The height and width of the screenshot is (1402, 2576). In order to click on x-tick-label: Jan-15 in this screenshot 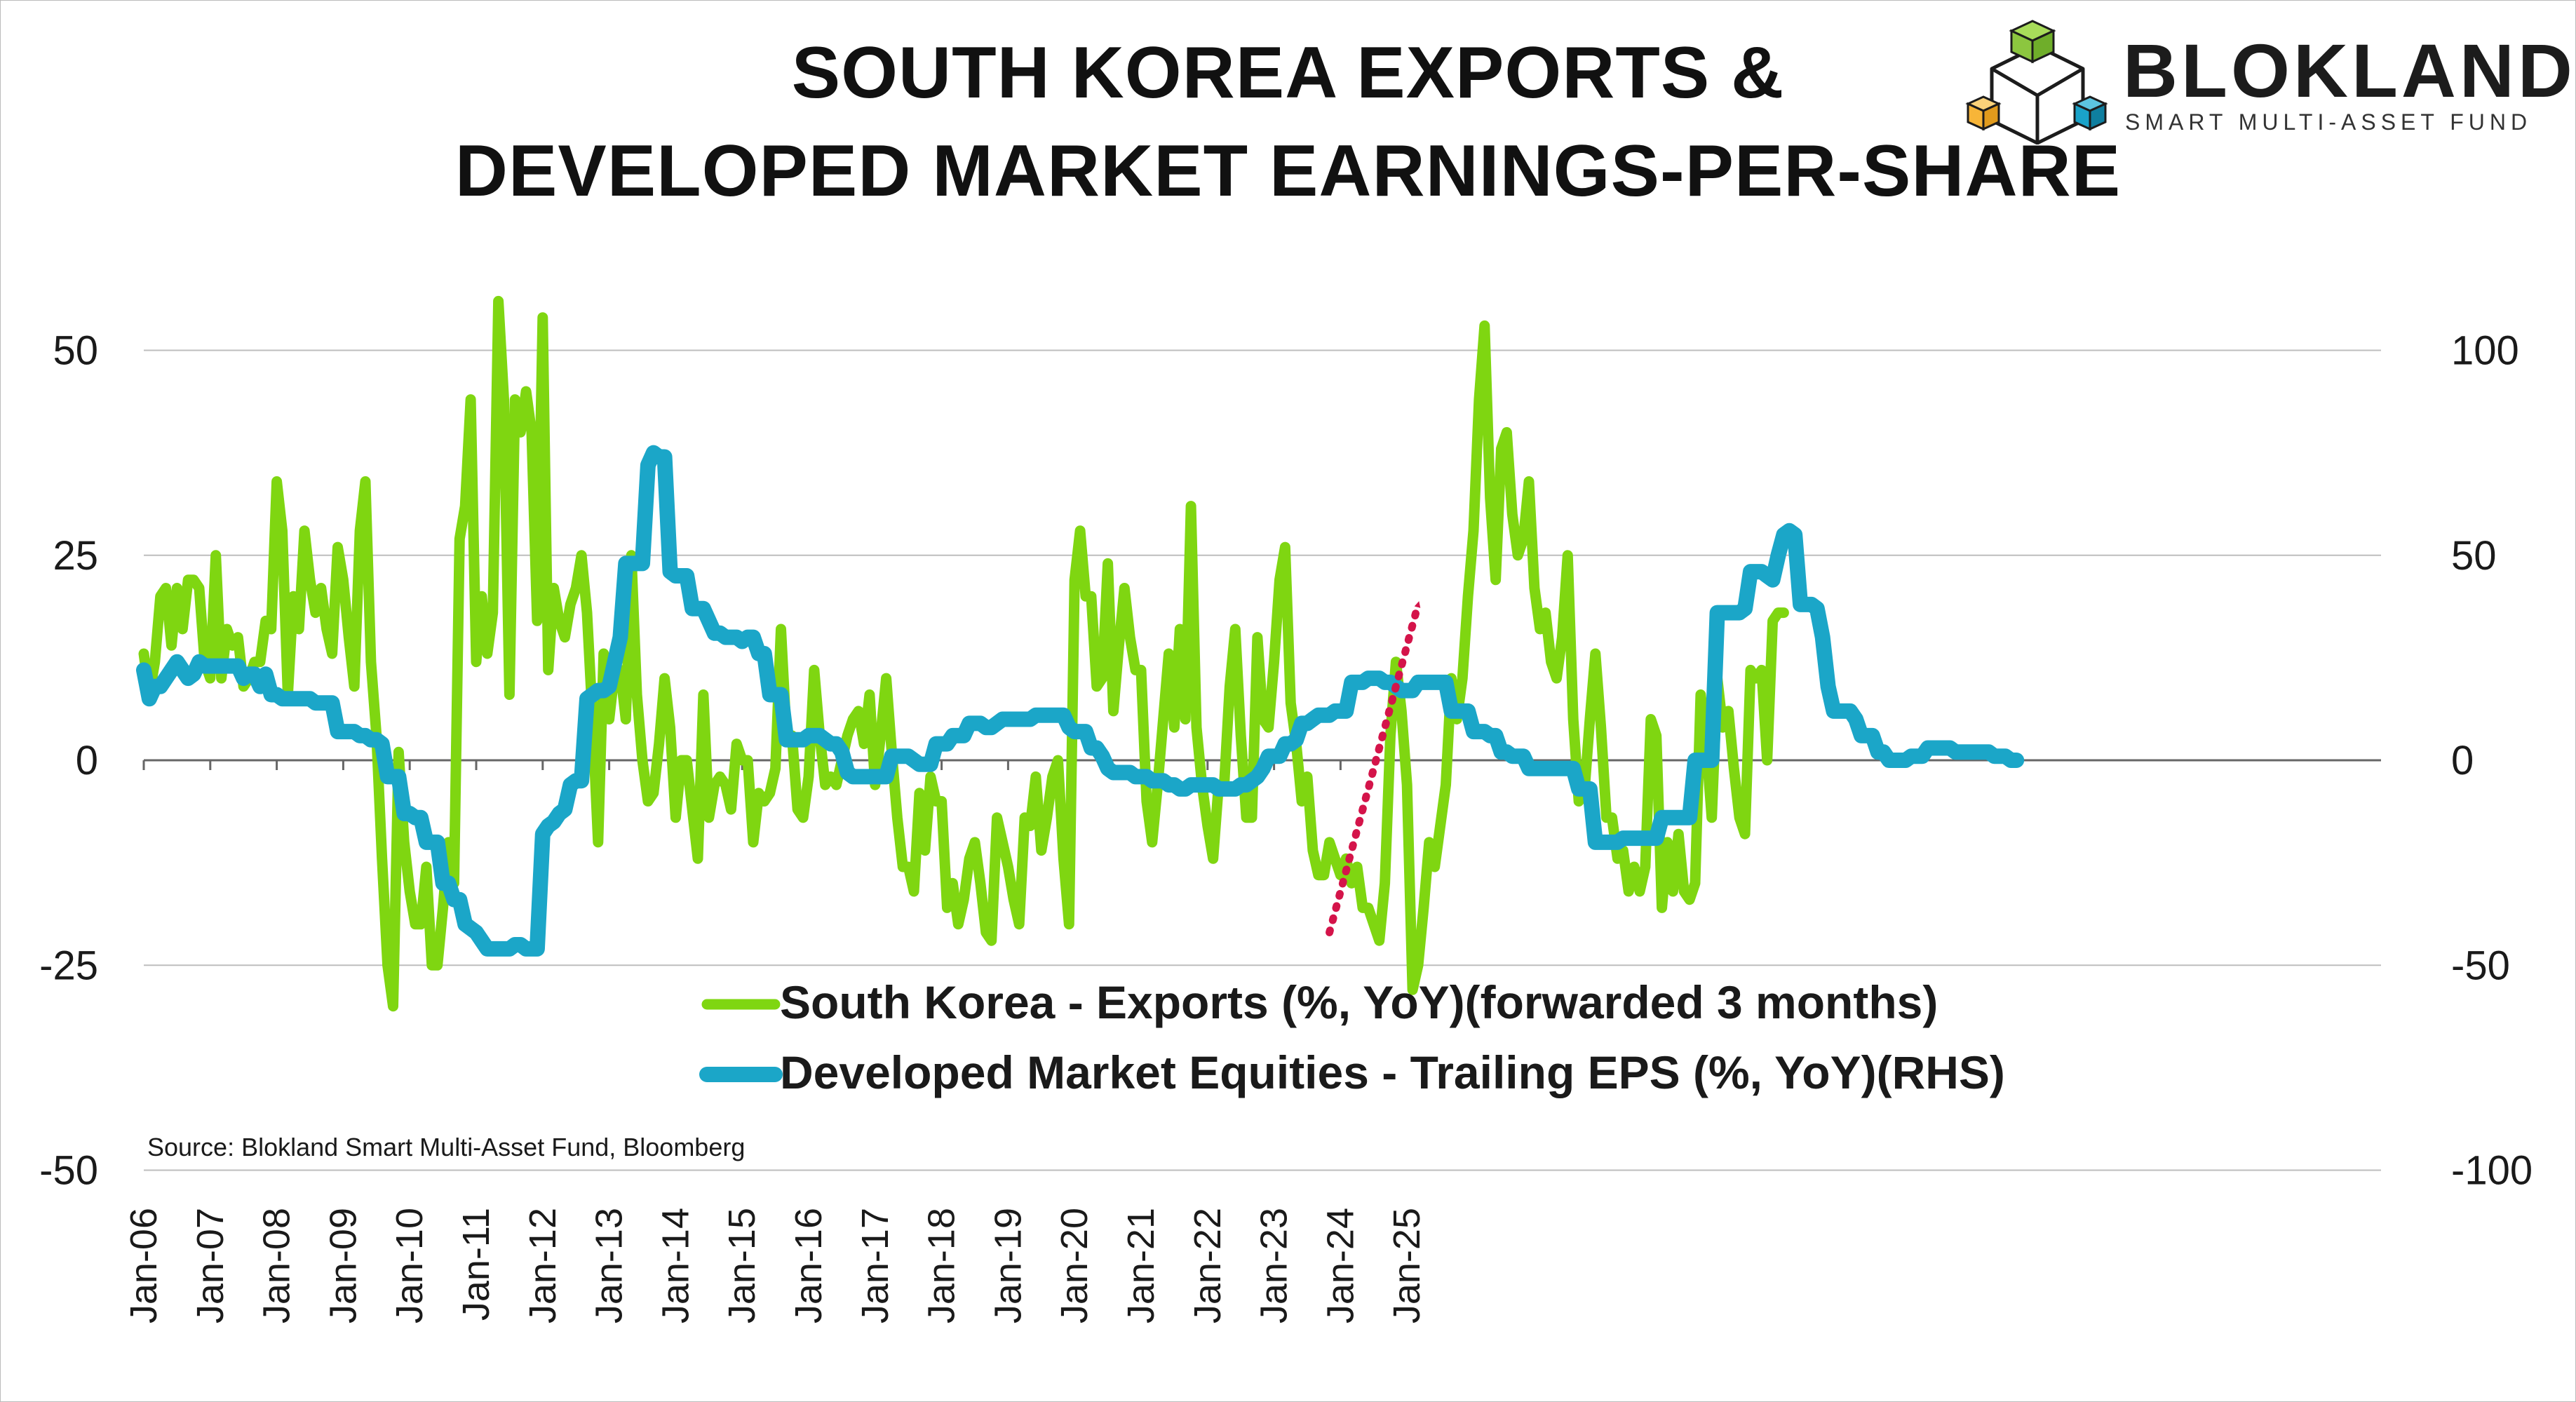, I will do `click(742, 1265)`.